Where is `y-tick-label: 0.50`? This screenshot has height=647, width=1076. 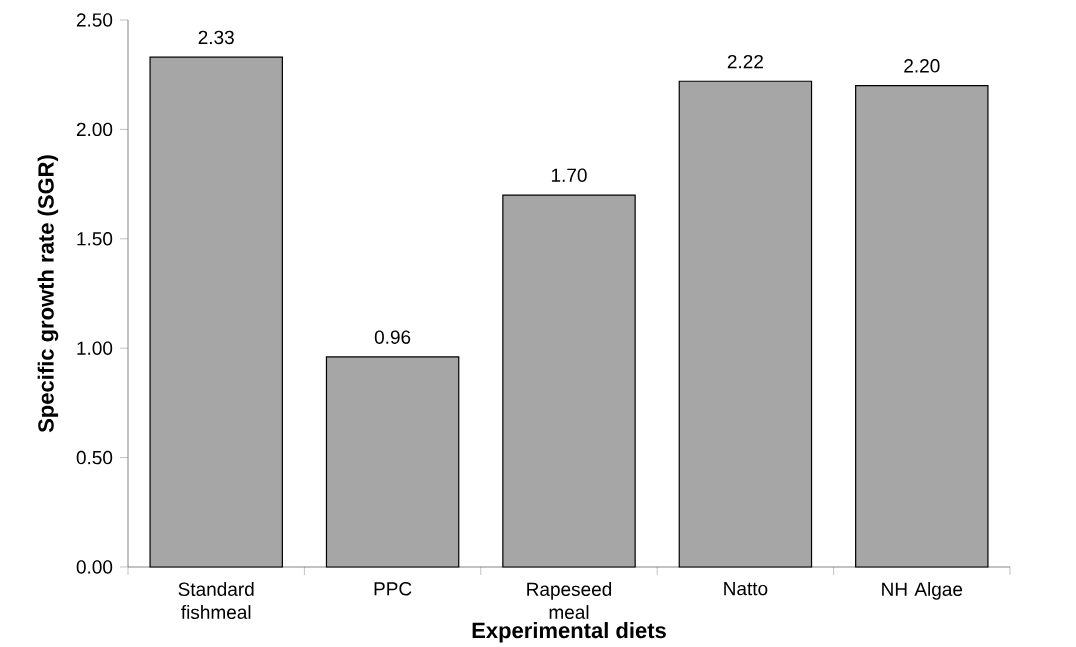
y-tick-label: 0.50 is located at coordinates (94, 457).